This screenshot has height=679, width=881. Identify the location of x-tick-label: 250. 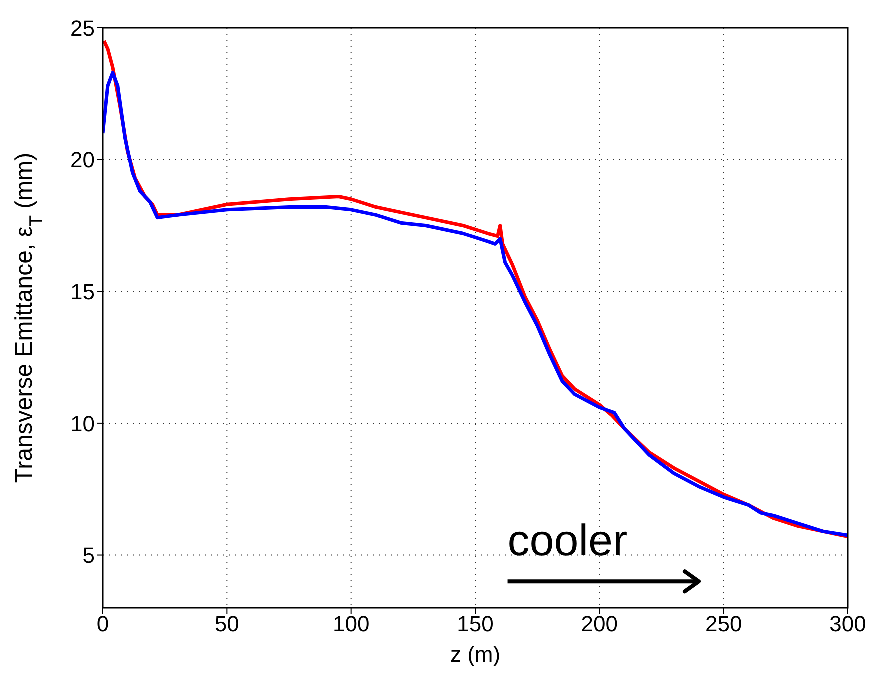
(723, 624).